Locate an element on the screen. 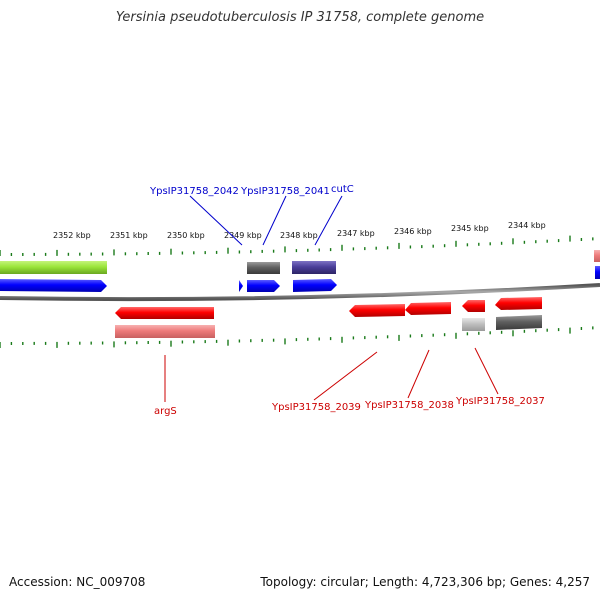  gene-label-2039: YpsIP31758_2039 is located at coordinates (316, 407).